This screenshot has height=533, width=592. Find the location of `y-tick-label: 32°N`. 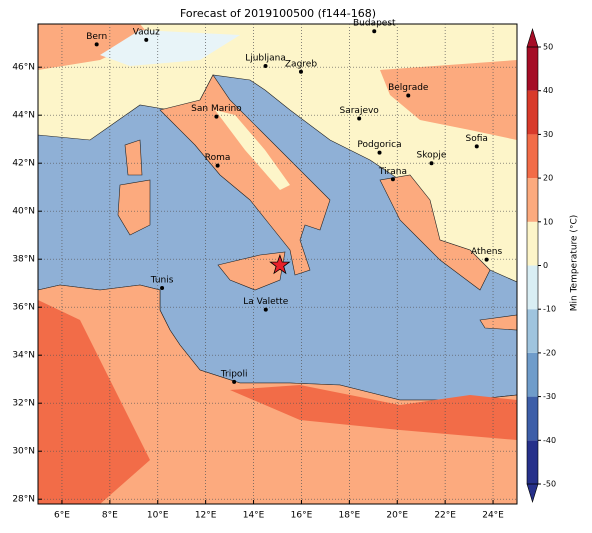

y-tick-label: 32°N is located at coordinates (23, 404).